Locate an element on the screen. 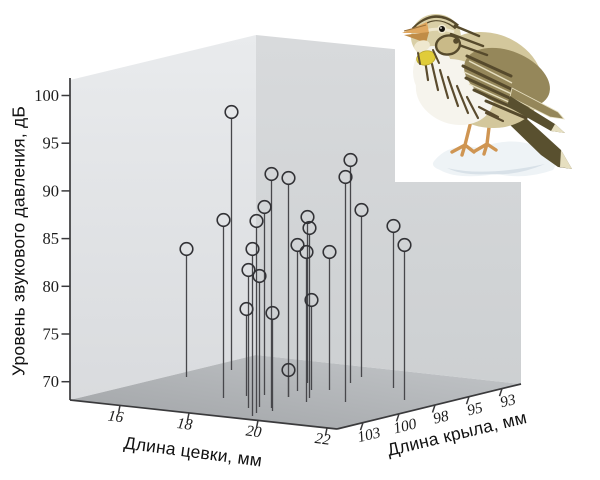 This screenshot has height=480, width=600. snow-shadow is located at coordinates (496, 169).